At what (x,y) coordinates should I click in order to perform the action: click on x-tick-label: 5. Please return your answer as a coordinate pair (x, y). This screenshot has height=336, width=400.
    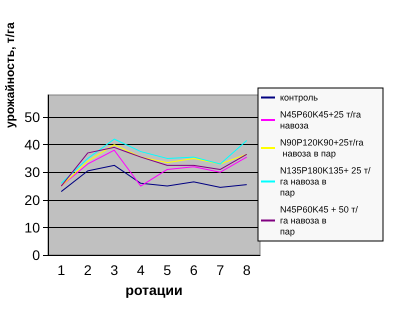
    Looking at the image, I should click on (167, 270).